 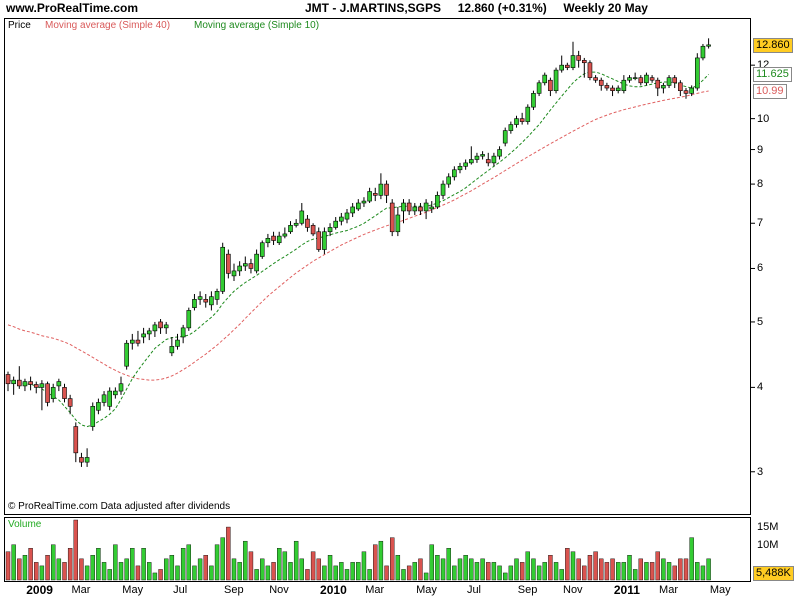 What do you see at coordinates (373, 8) in the screenshot?
I see `ticker-name: JMT - J.MARTINS,SGPS` at bounding box center [373, 8].